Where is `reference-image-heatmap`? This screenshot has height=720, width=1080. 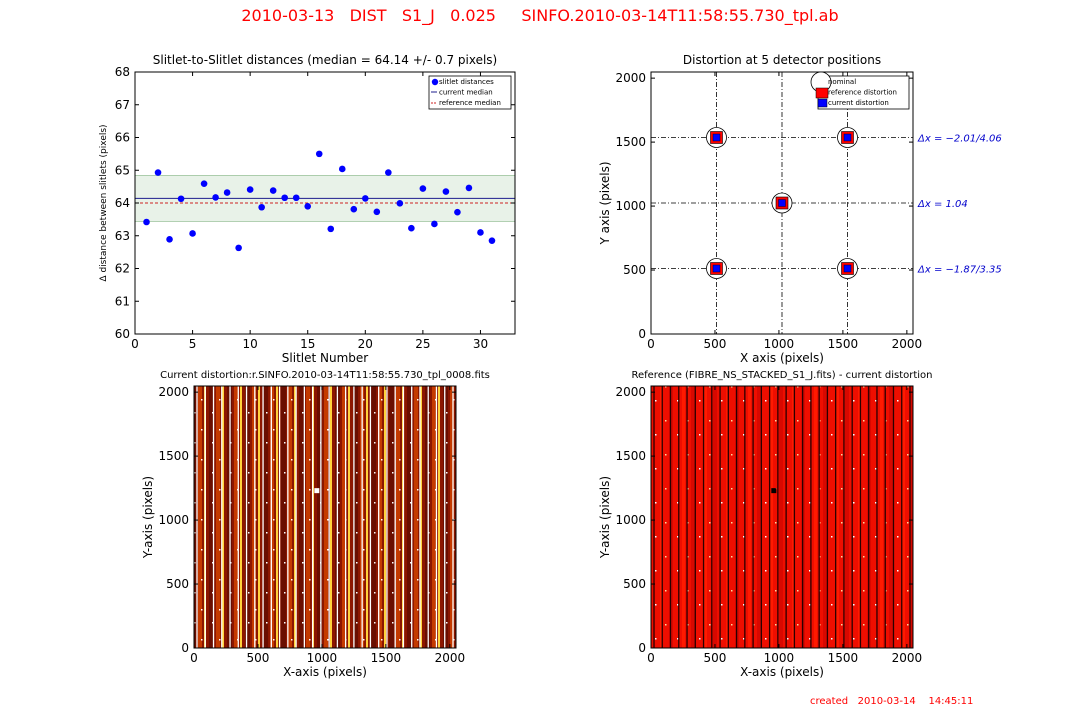
reference-image-heatmap is located at coordinates (782, 517).